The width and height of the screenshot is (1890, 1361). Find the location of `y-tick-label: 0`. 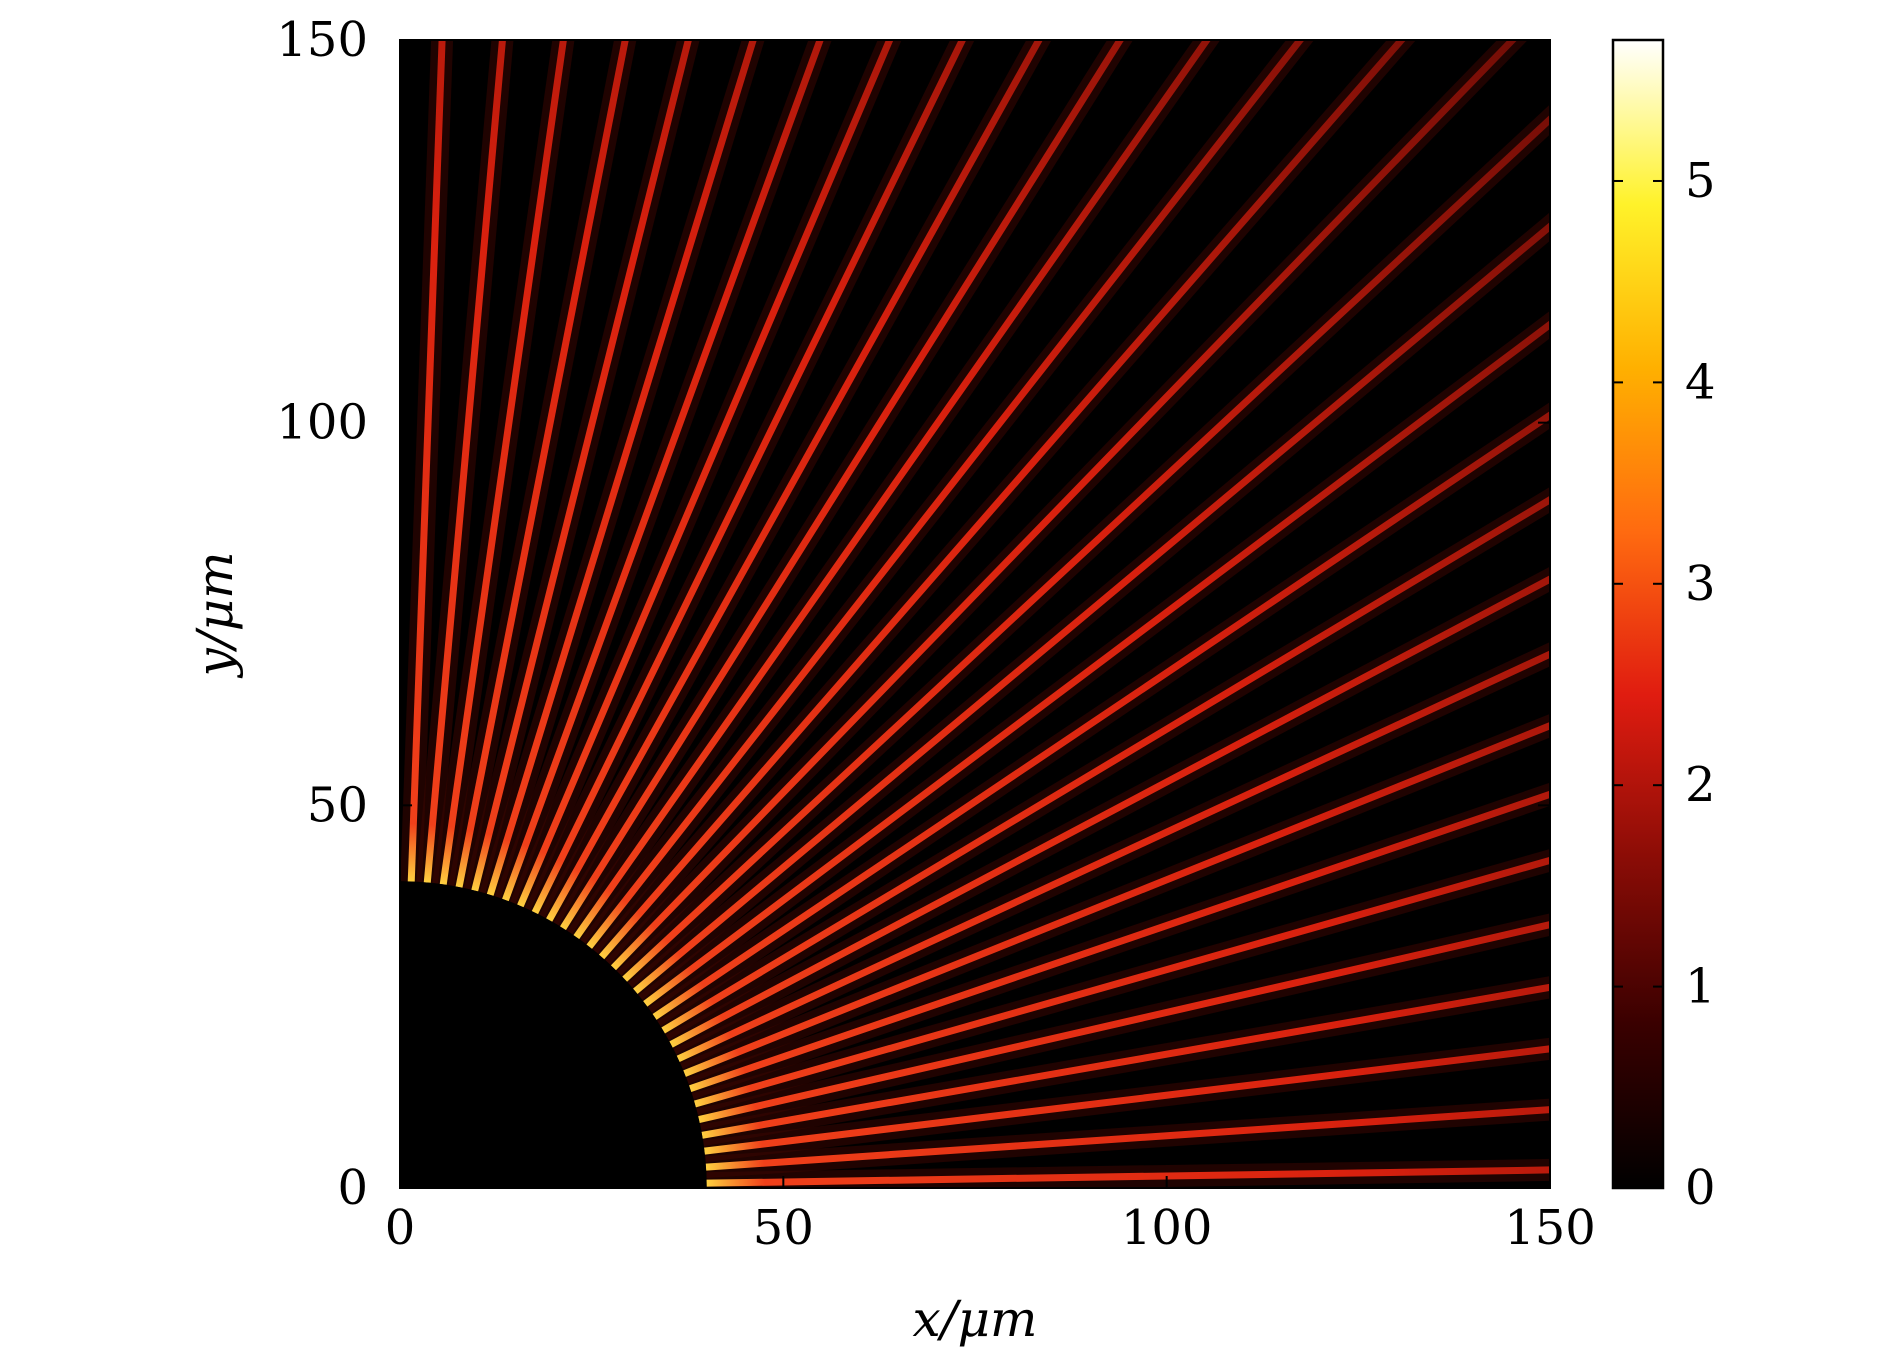

y-tick-label: 0 is located at coordinates (352, 1188).